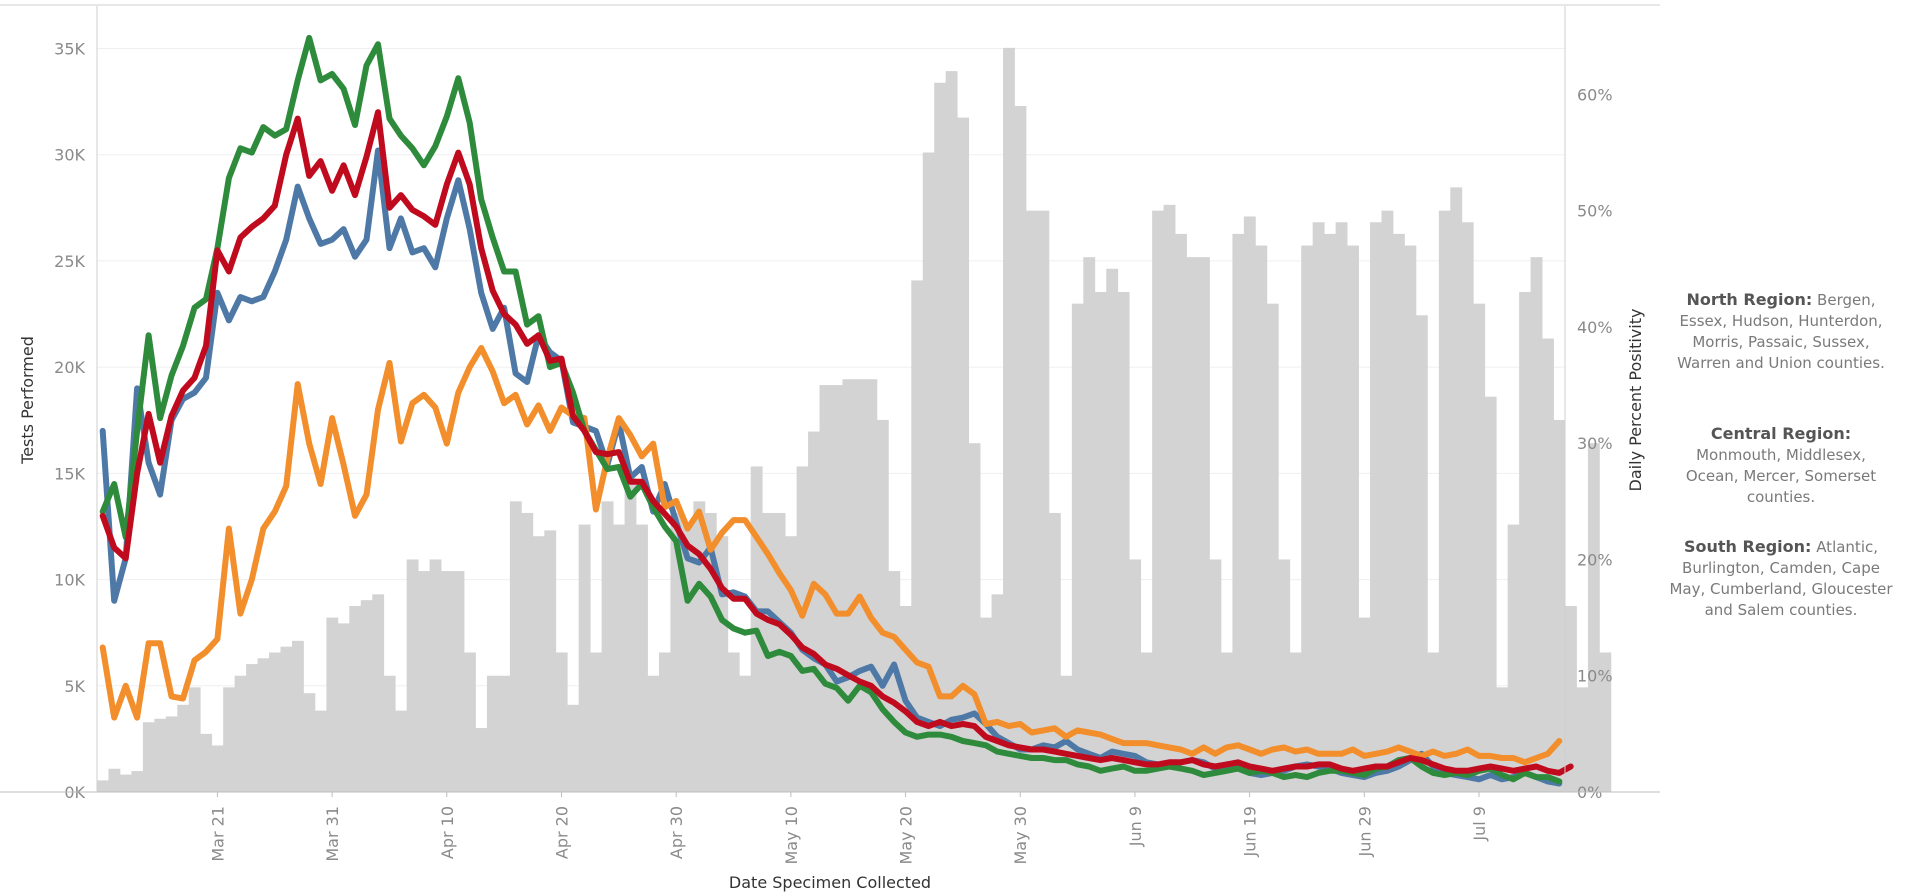 This screenshot has width=1908, height=892. Describe the element at coordinates (1635, 400) in the screenshot. I see `y-axis-right-title: Daily Percent Positivity` at that location.